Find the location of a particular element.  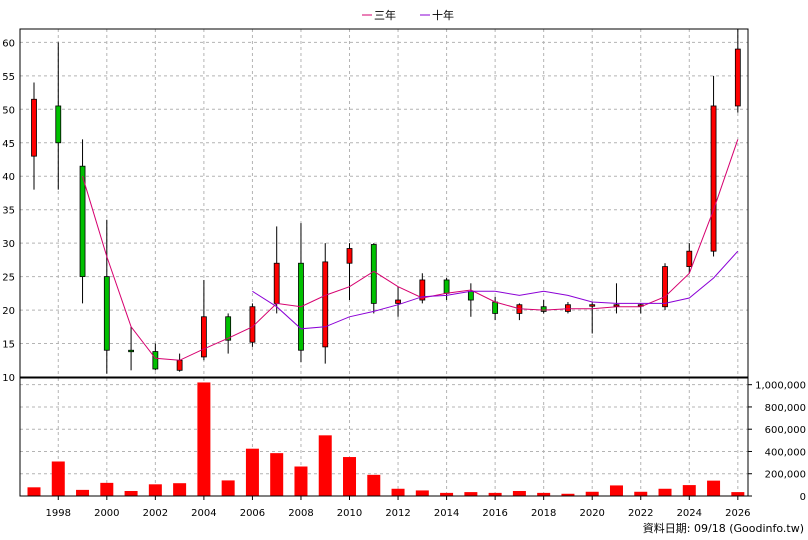

volume-bar-2021 is located at coordinates (616, 490).